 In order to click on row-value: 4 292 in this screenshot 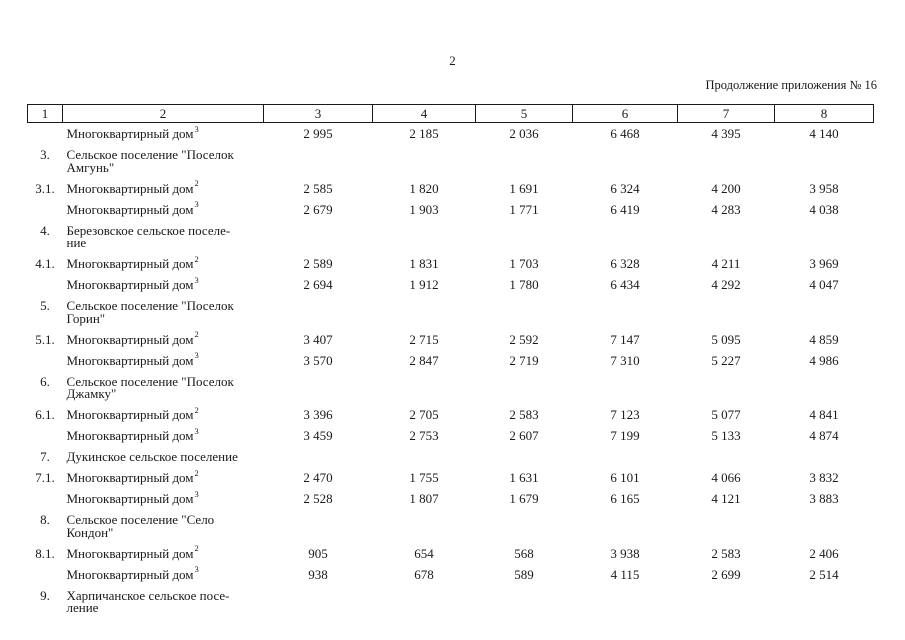, I will do `click(726, 284)`.